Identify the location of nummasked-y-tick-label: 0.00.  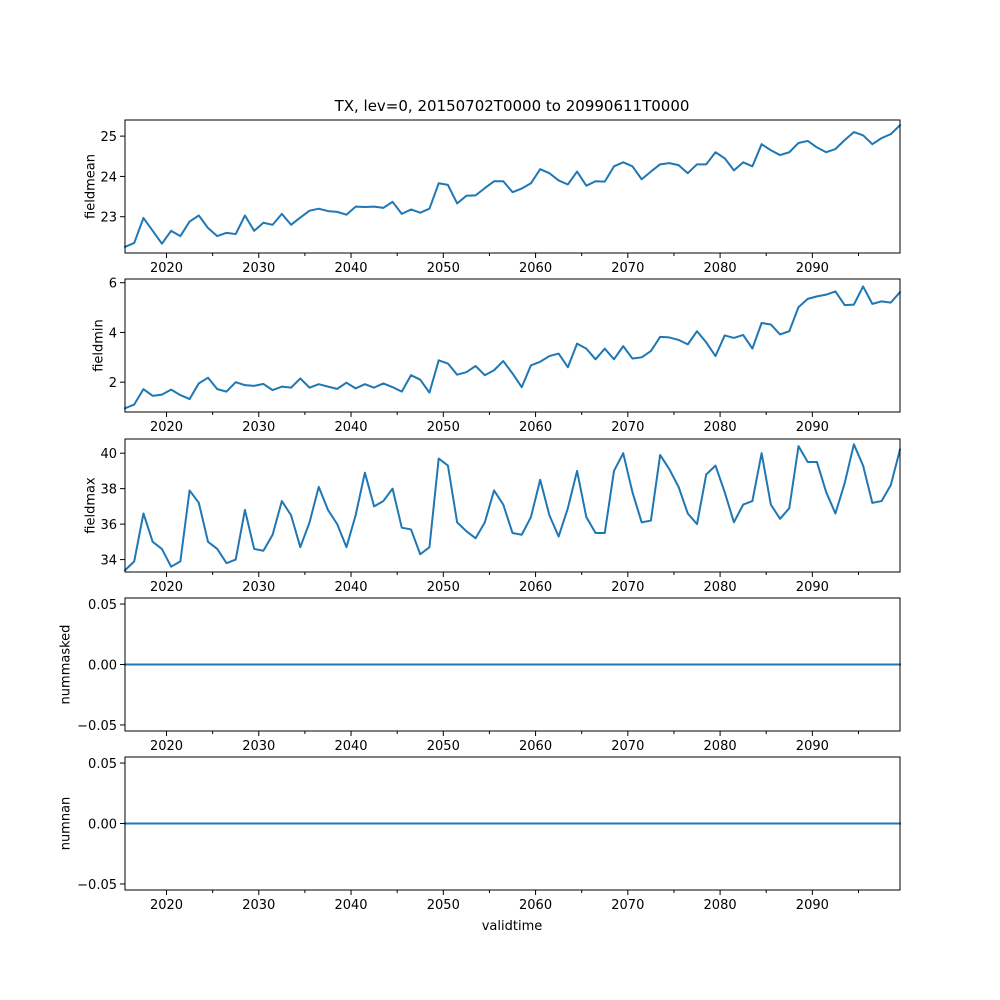
(102, 666).